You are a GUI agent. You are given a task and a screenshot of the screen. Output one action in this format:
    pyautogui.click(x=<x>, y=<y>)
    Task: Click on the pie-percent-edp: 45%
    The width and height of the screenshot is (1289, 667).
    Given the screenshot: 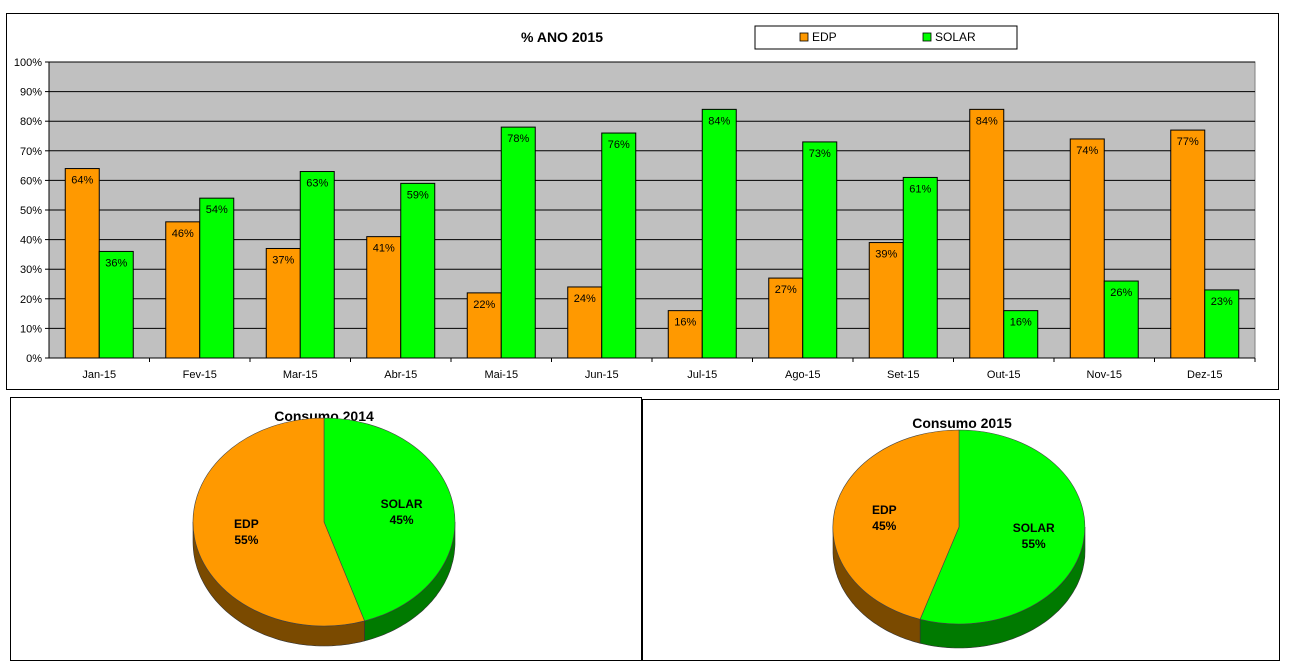 What is the action you would take?
    pyautogui.click(x=884, y=526)
    